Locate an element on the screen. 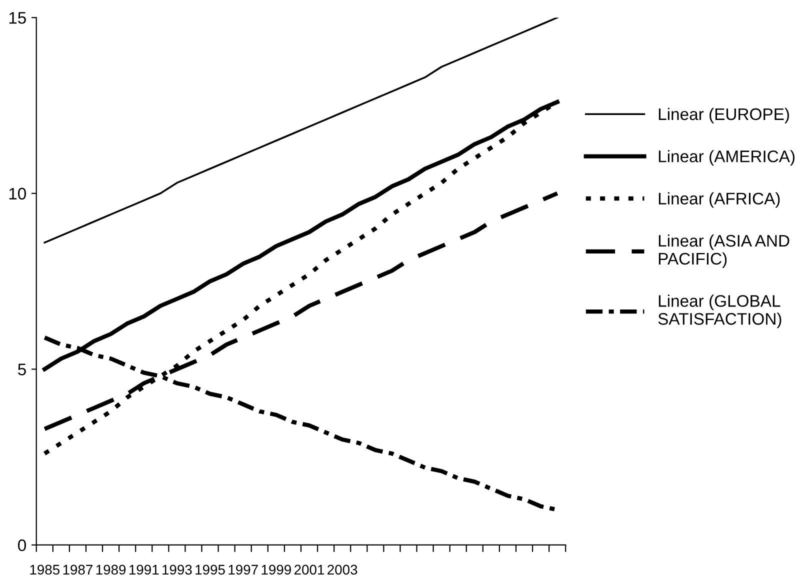  x-tick-label: 1997 is located at coordinates (243, 569).